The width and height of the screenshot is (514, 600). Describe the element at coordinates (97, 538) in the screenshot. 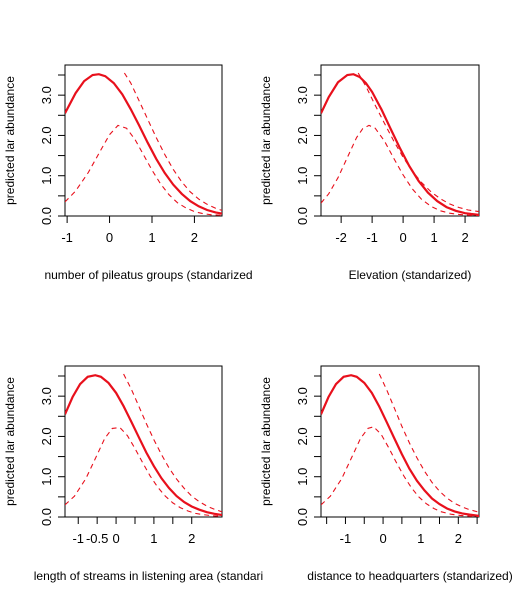

I see `x-tick-label: -0.5` at that location.